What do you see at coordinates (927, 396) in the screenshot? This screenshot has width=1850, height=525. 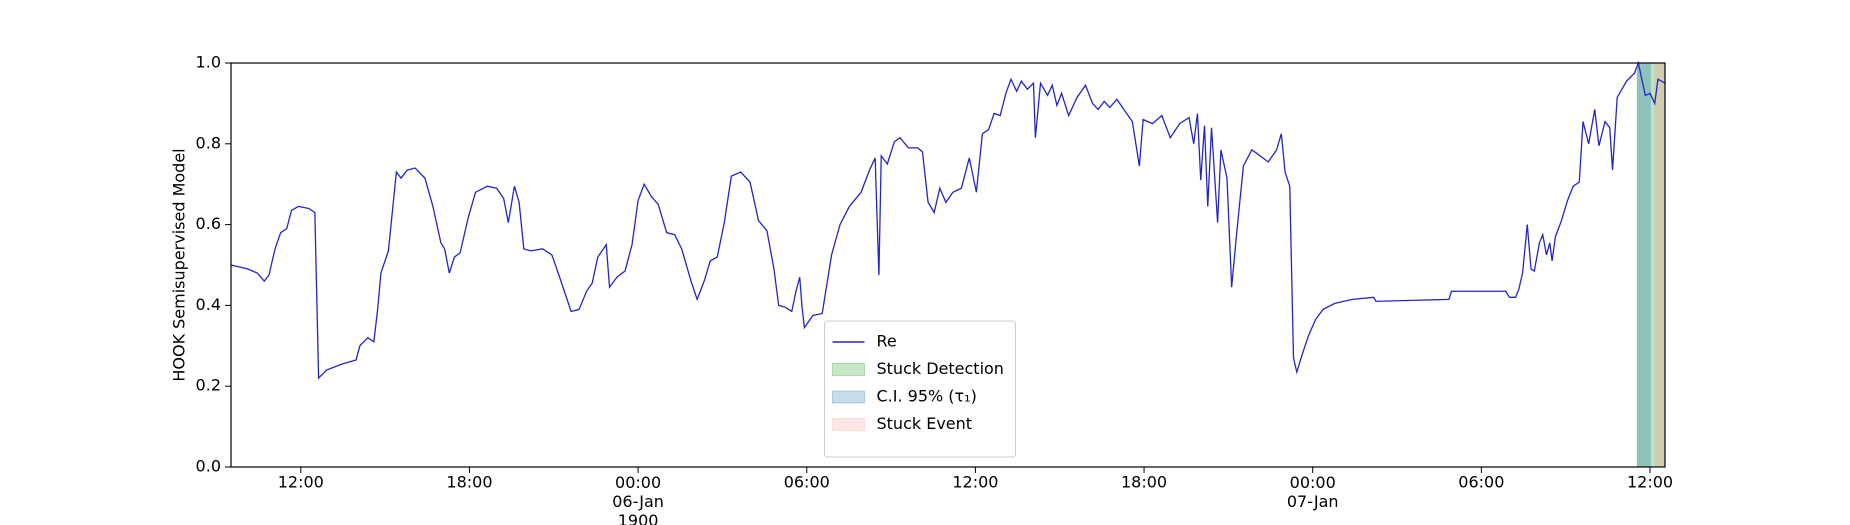 I see `legend-label: C.I. 95% (τ₁)` at bounding box center [927, 396].